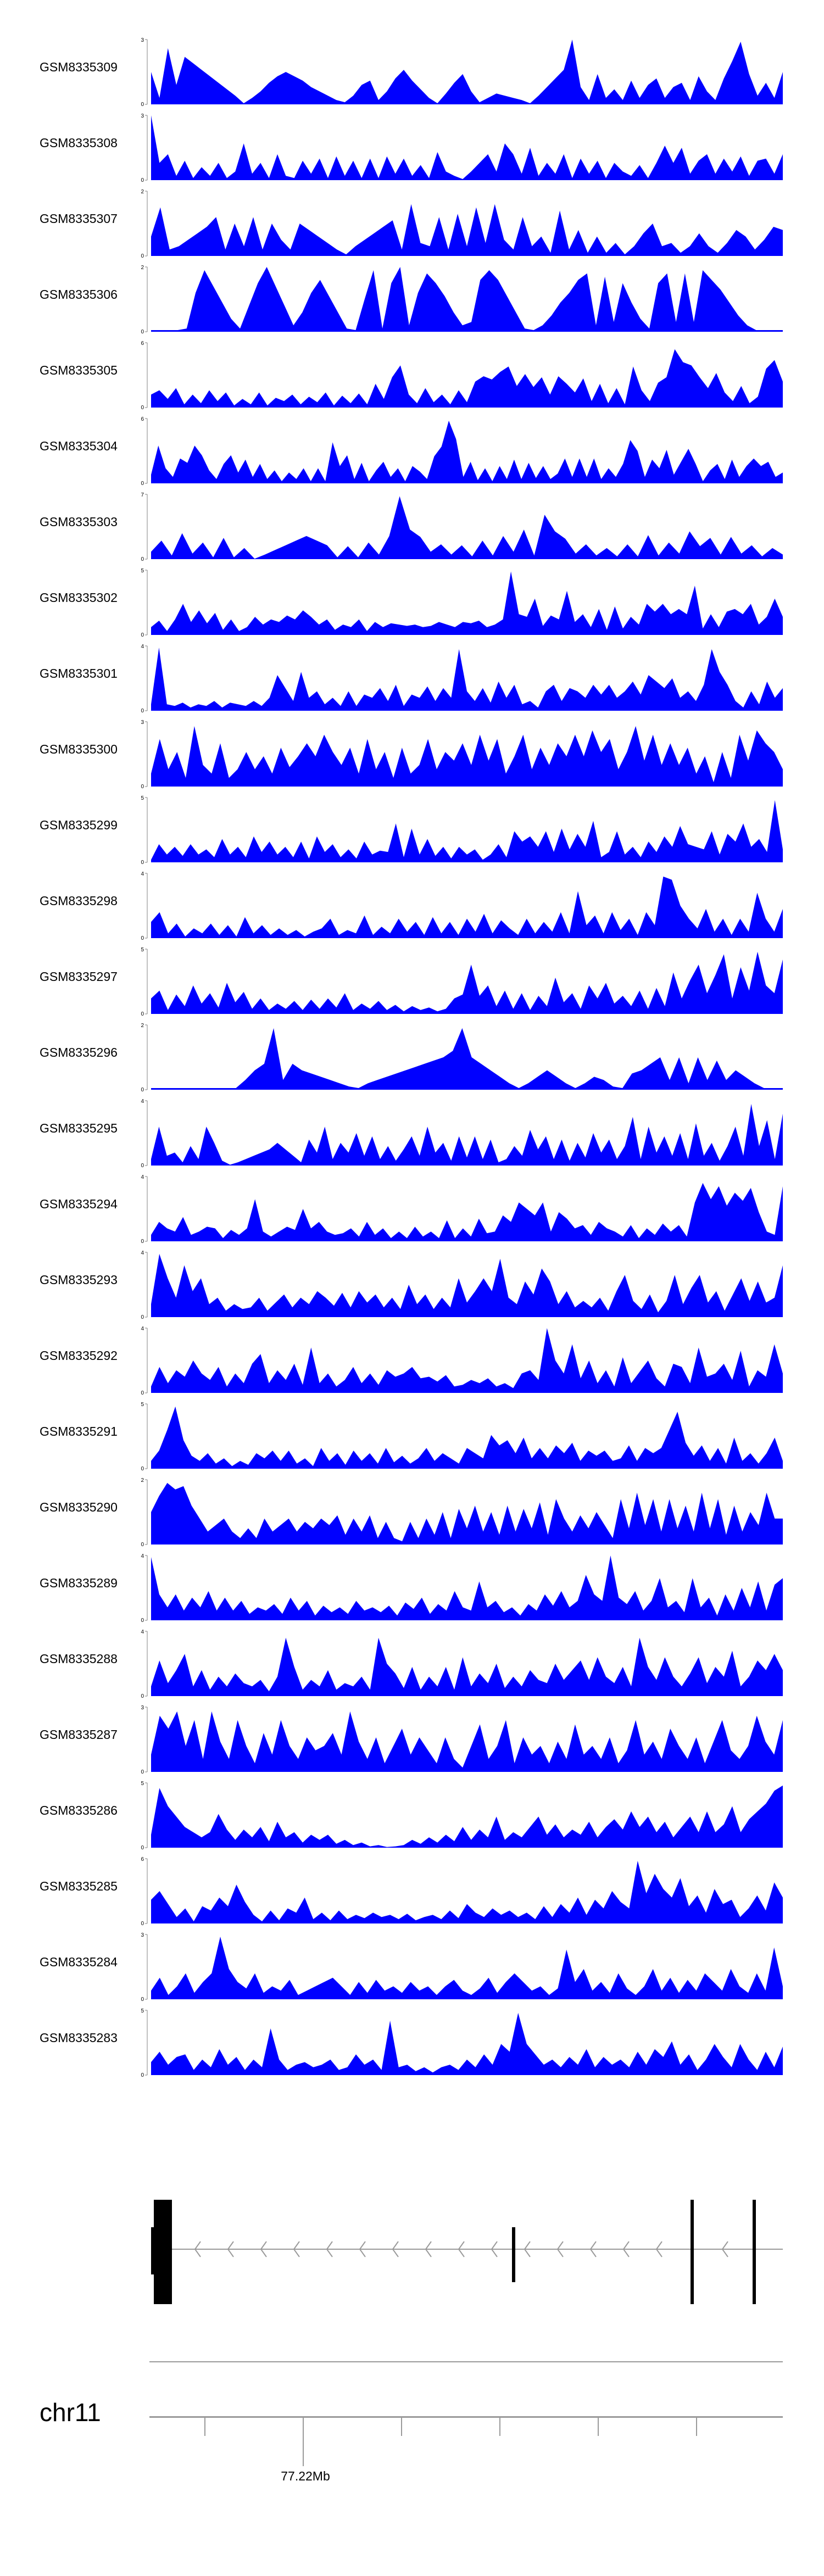 The image size is (824, 2576). Describe the element at coordinates (142, 495) in the screenshot. I see `y-max-tick-label: 7` at that location.